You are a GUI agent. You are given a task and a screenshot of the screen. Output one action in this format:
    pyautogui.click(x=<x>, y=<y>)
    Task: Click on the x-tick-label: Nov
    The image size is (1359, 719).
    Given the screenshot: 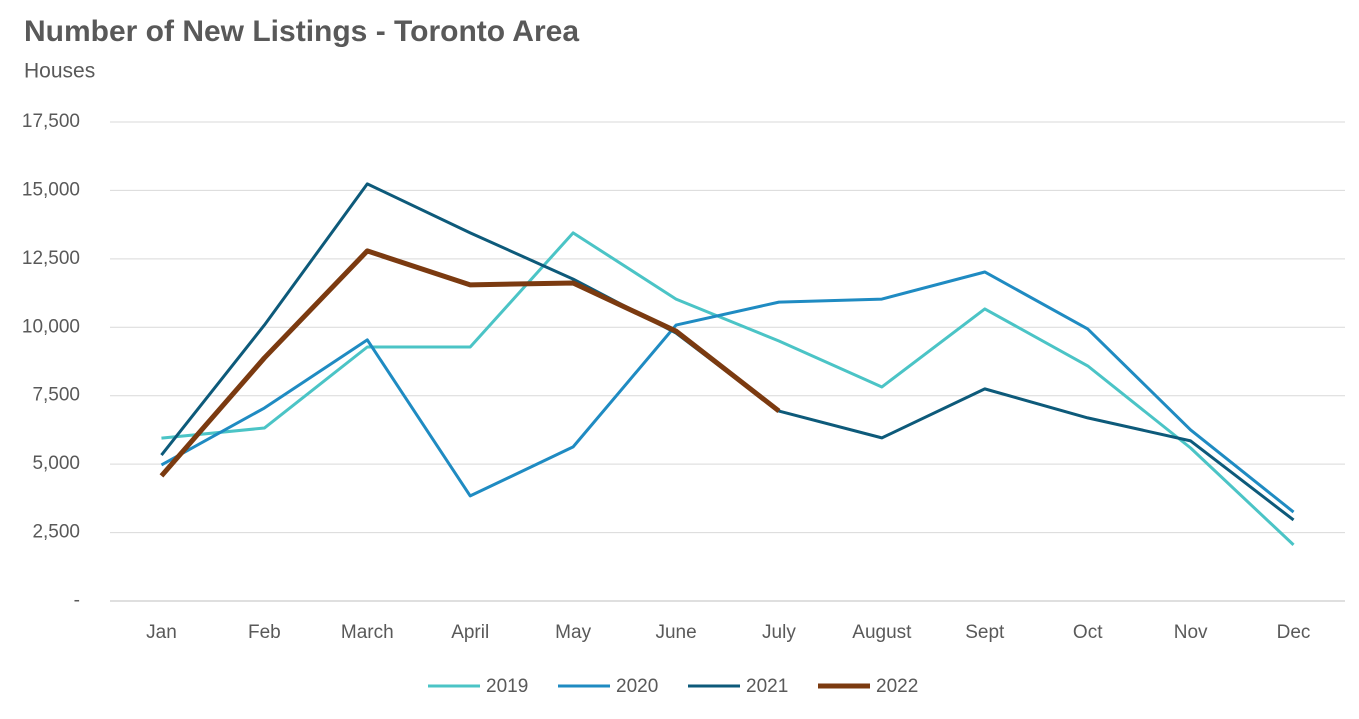 What is the action you would take?
    pyautogui.click(x=1191, y=632)
    